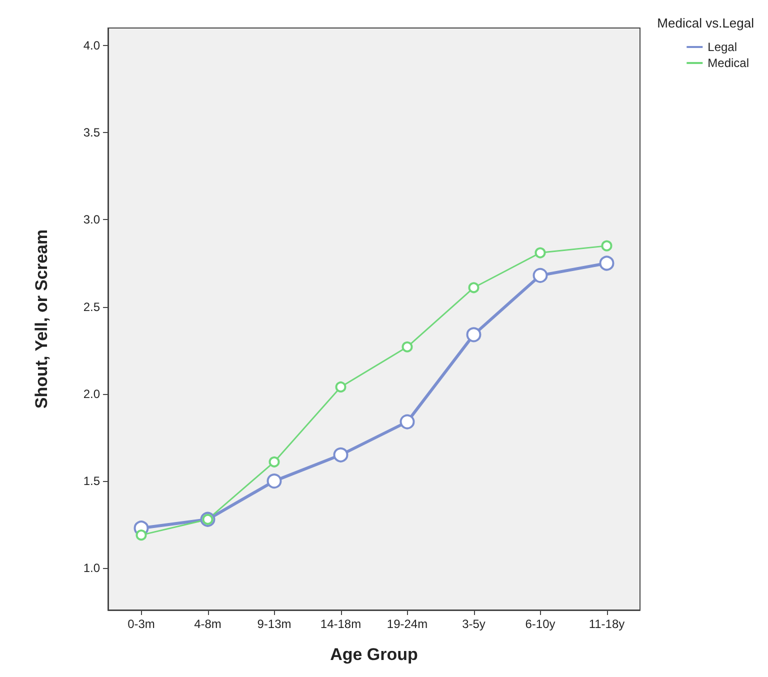  I want to click on x-tick-label: 14-18m, so click(341, 624).